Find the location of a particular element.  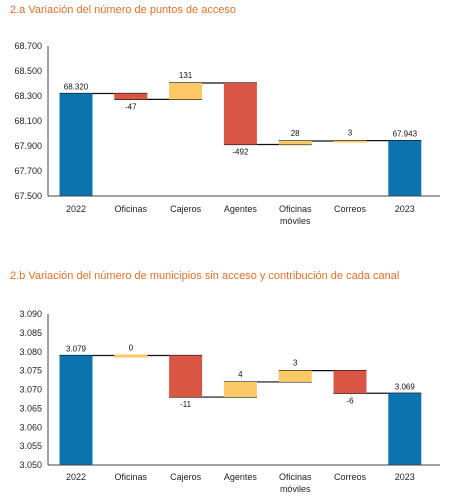

chart-b-category-label: Correos is located at coordinates (350, 477).